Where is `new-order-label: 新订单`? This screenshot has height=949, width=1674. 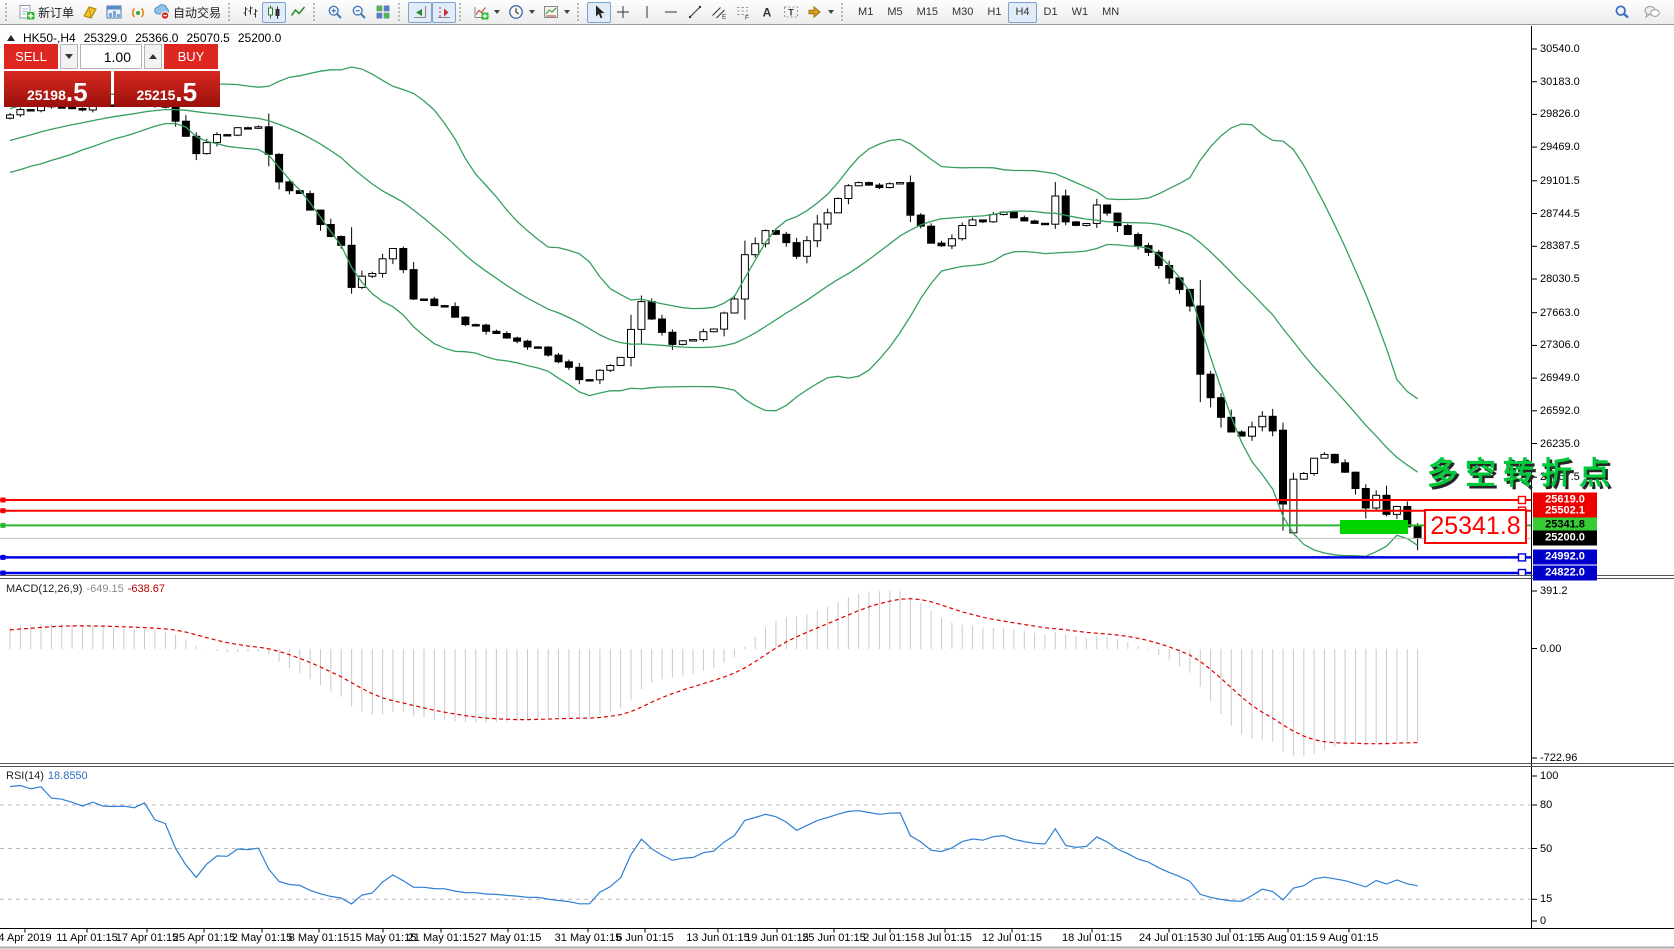 new-order-label: 新订单 is located at coordinates (56, 12).